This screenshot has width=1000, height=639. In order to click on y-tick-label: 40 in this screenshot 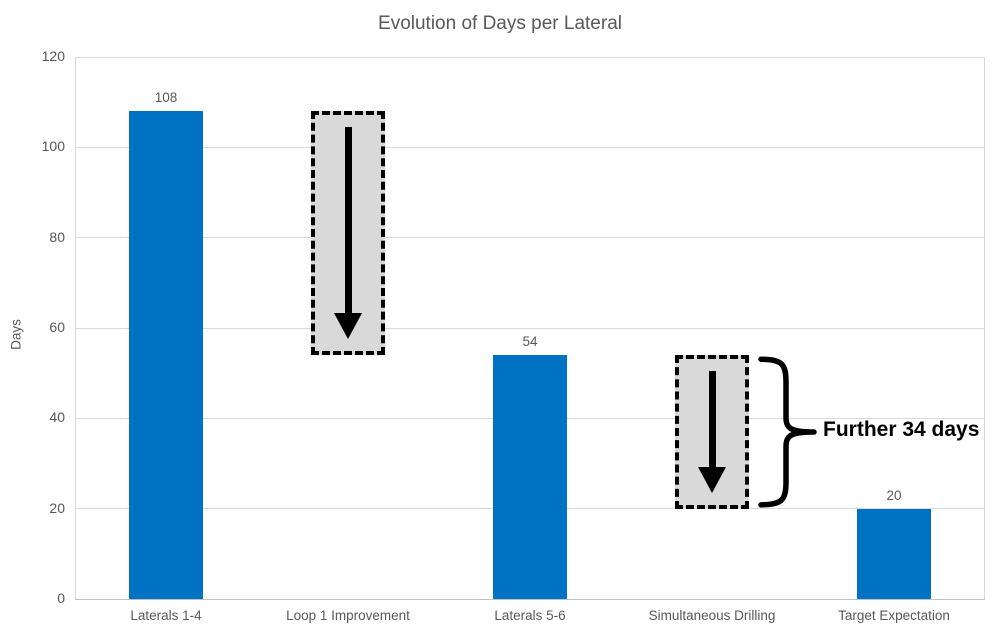, I will do `click(57, 417)`.